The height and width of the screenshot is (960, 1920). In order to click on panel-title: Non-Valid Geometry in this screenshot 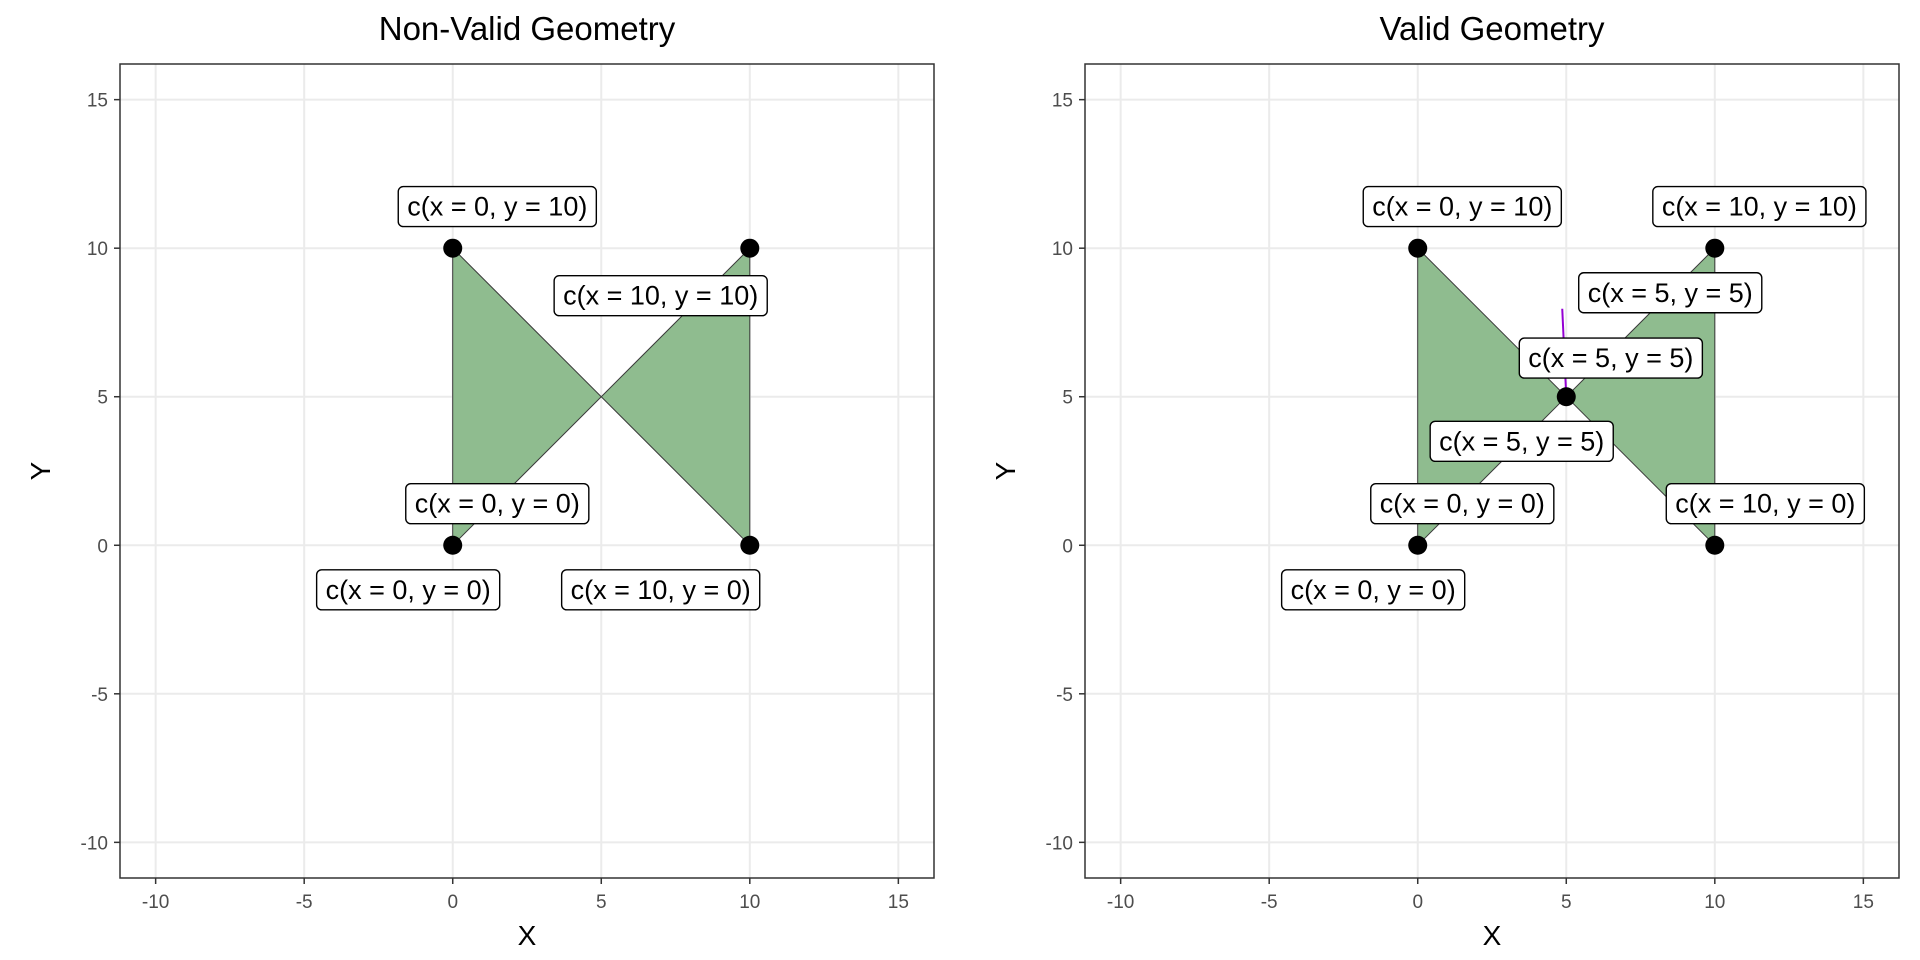, I will do `click(527, 28)`.